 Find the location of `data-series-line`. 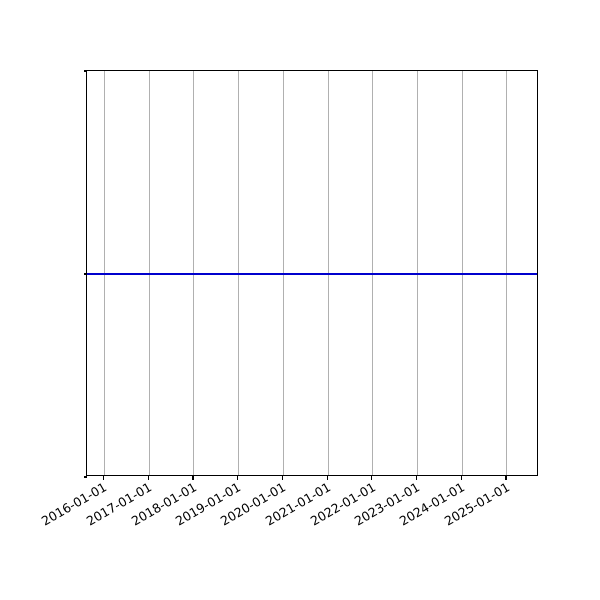

data-series-line is located at coordinates (312, 274).